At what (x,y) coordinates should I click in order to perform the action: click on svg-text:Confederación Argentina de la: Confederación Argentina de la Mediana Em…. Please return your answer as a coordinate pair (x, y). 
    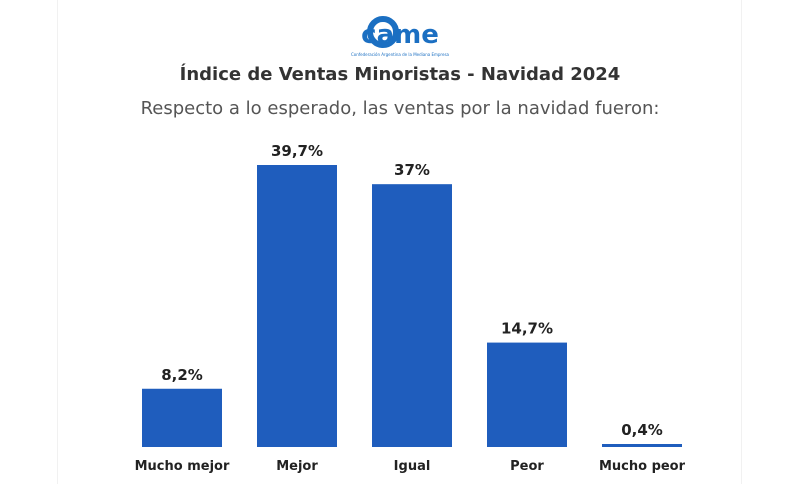
    Looking at the image, I should click on (400, 54).